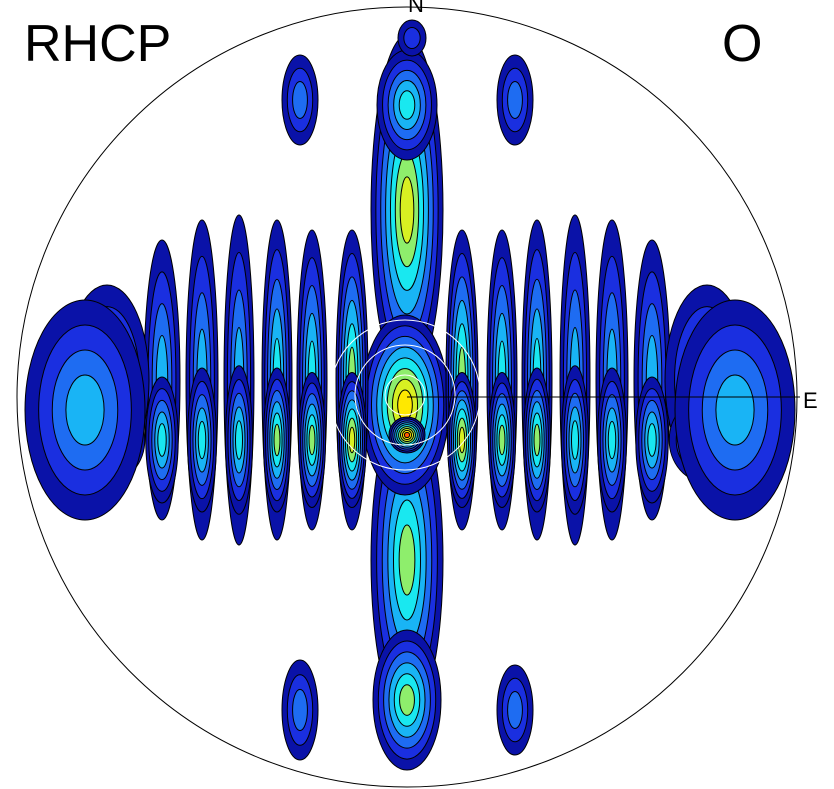 The height and width of the screenshot is (789, 834). What do you see at coordinates (742, 44) in the screenshot?
I see `corner-label-right: O` at bounding box center [742, 44].